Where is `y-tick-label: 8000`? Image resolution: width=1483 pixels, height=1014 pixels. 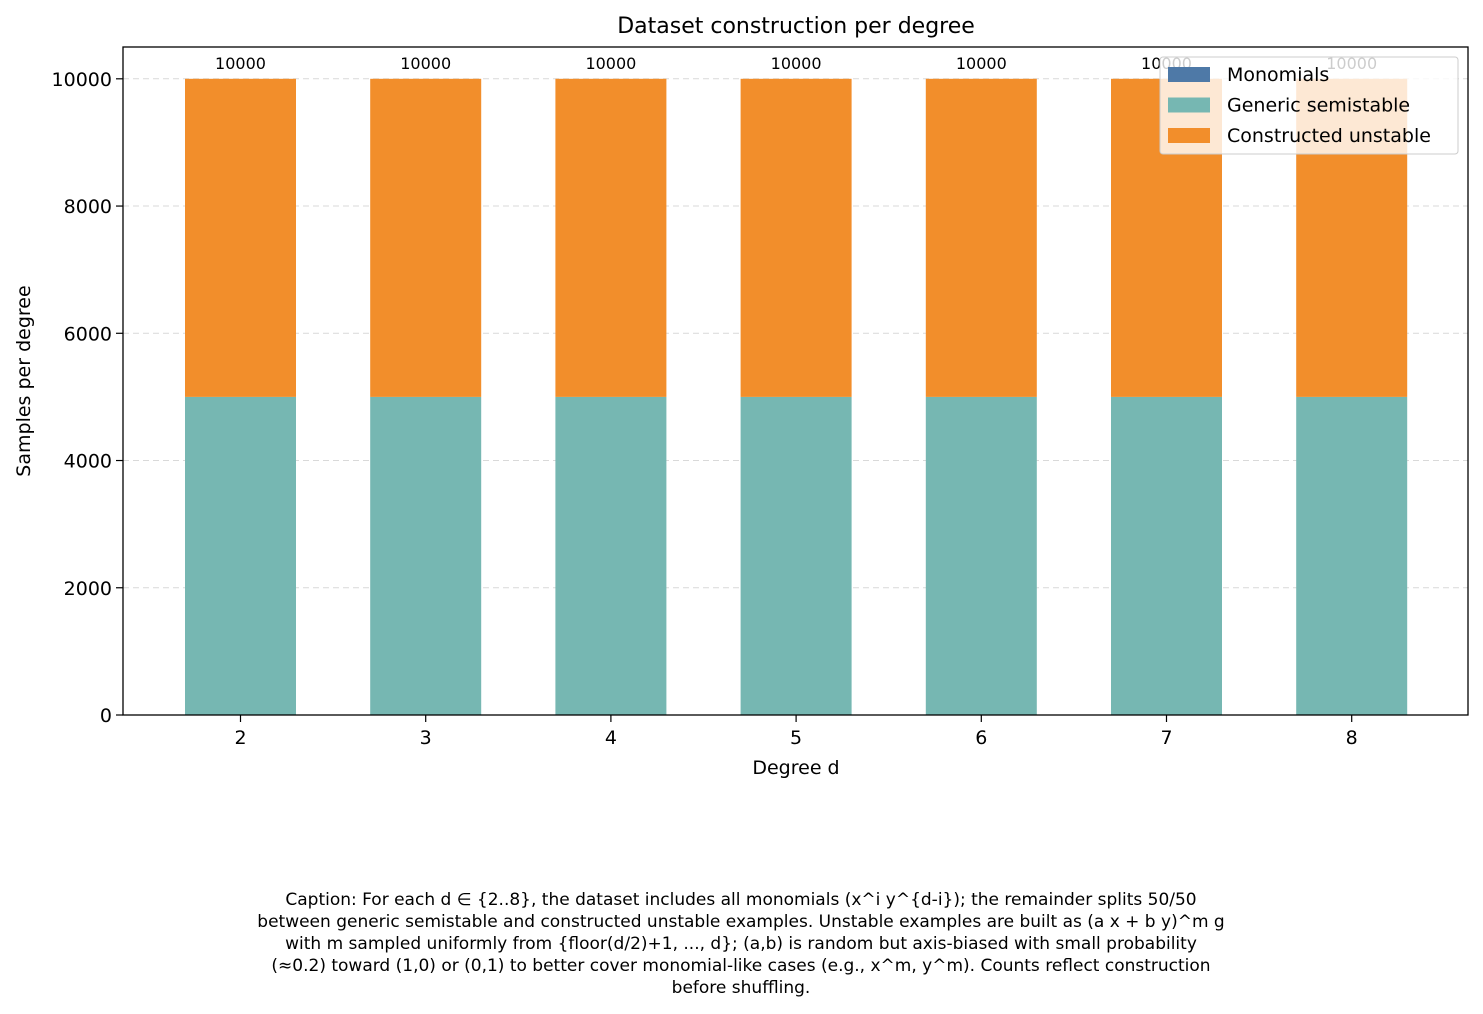 y-tick-label: 8000 is located at coordinates (88, 207).